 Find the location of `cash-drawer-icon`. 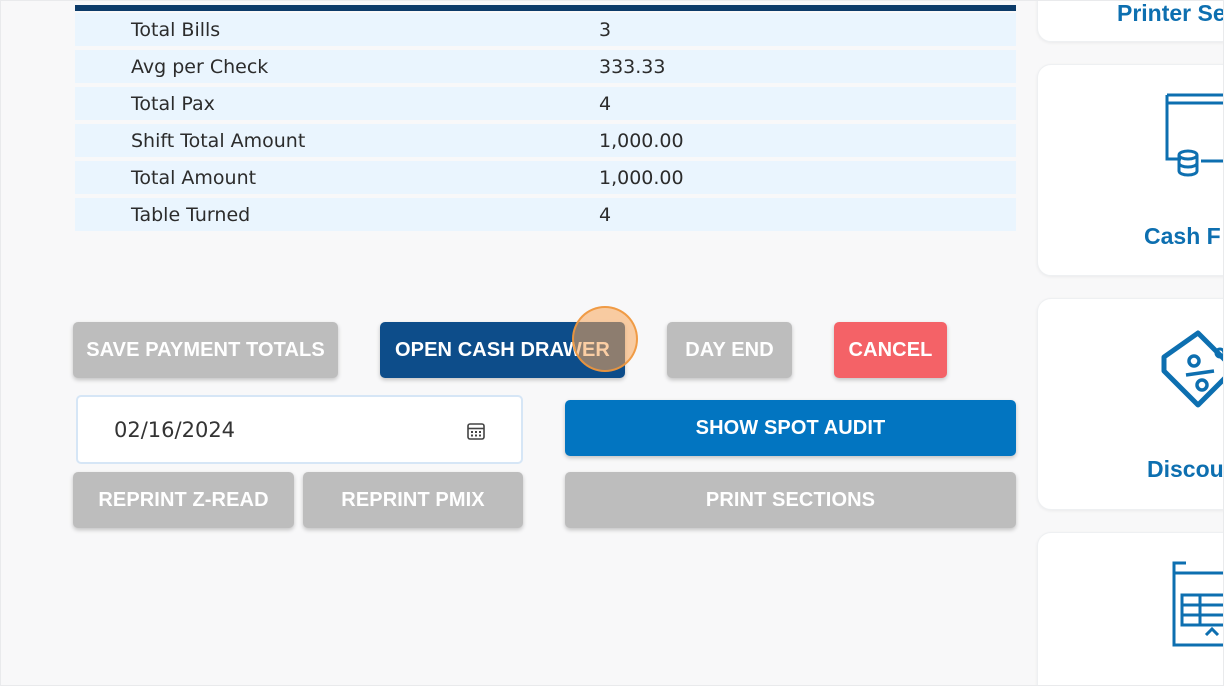

cash-drawer-icon is located at coordinates (1194, 135).